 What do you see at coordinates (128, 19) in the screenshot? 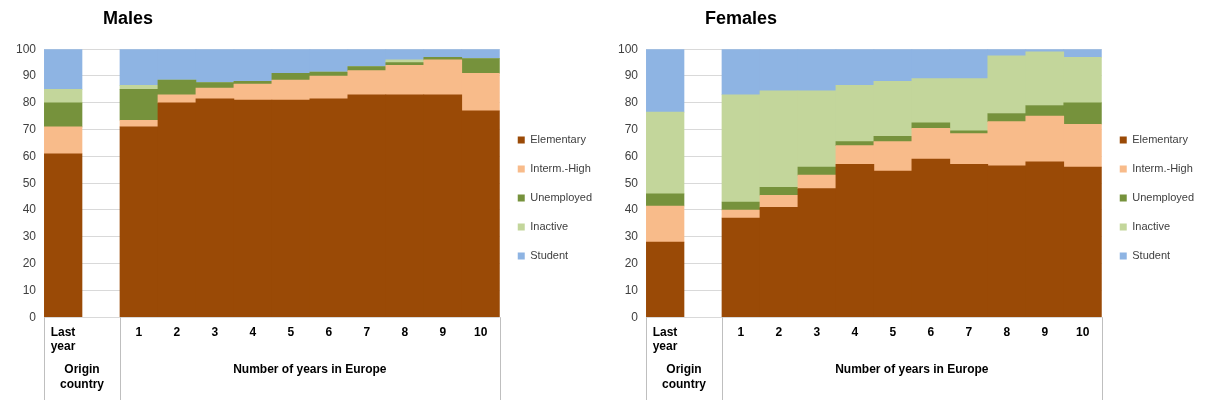
I see `chart-title: Males` at bounding box center [128, 19].